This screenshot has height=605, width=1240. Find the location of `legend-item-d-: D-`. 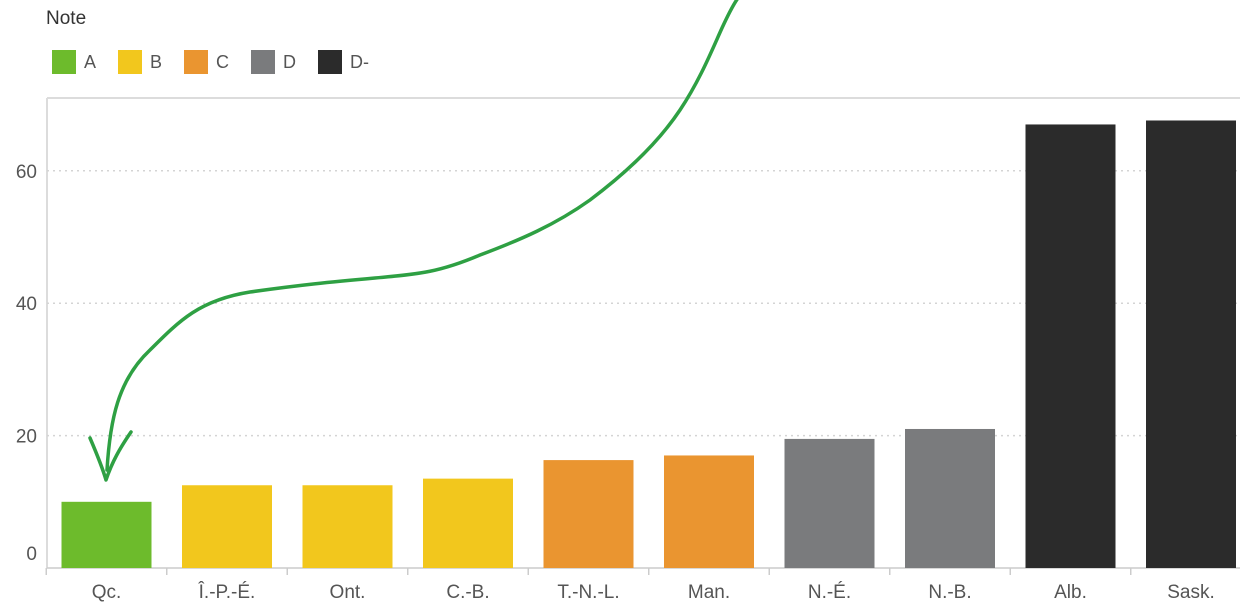

legend-item-d-: D- is located at coordinates (343, 62).